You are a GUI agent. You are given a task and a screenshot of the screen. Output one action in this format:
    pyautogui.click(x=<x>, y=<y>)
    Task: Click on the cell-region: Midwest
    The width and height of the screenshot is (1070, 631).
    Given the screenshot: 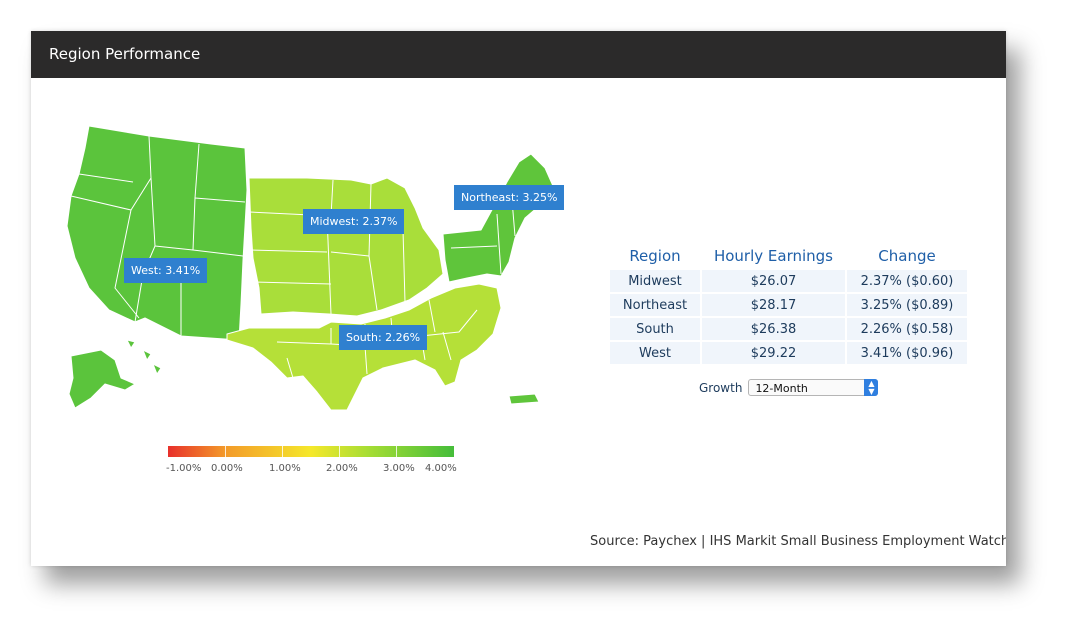 What is the action you would take?
    pyautogui.click(x=655, y=281)
    